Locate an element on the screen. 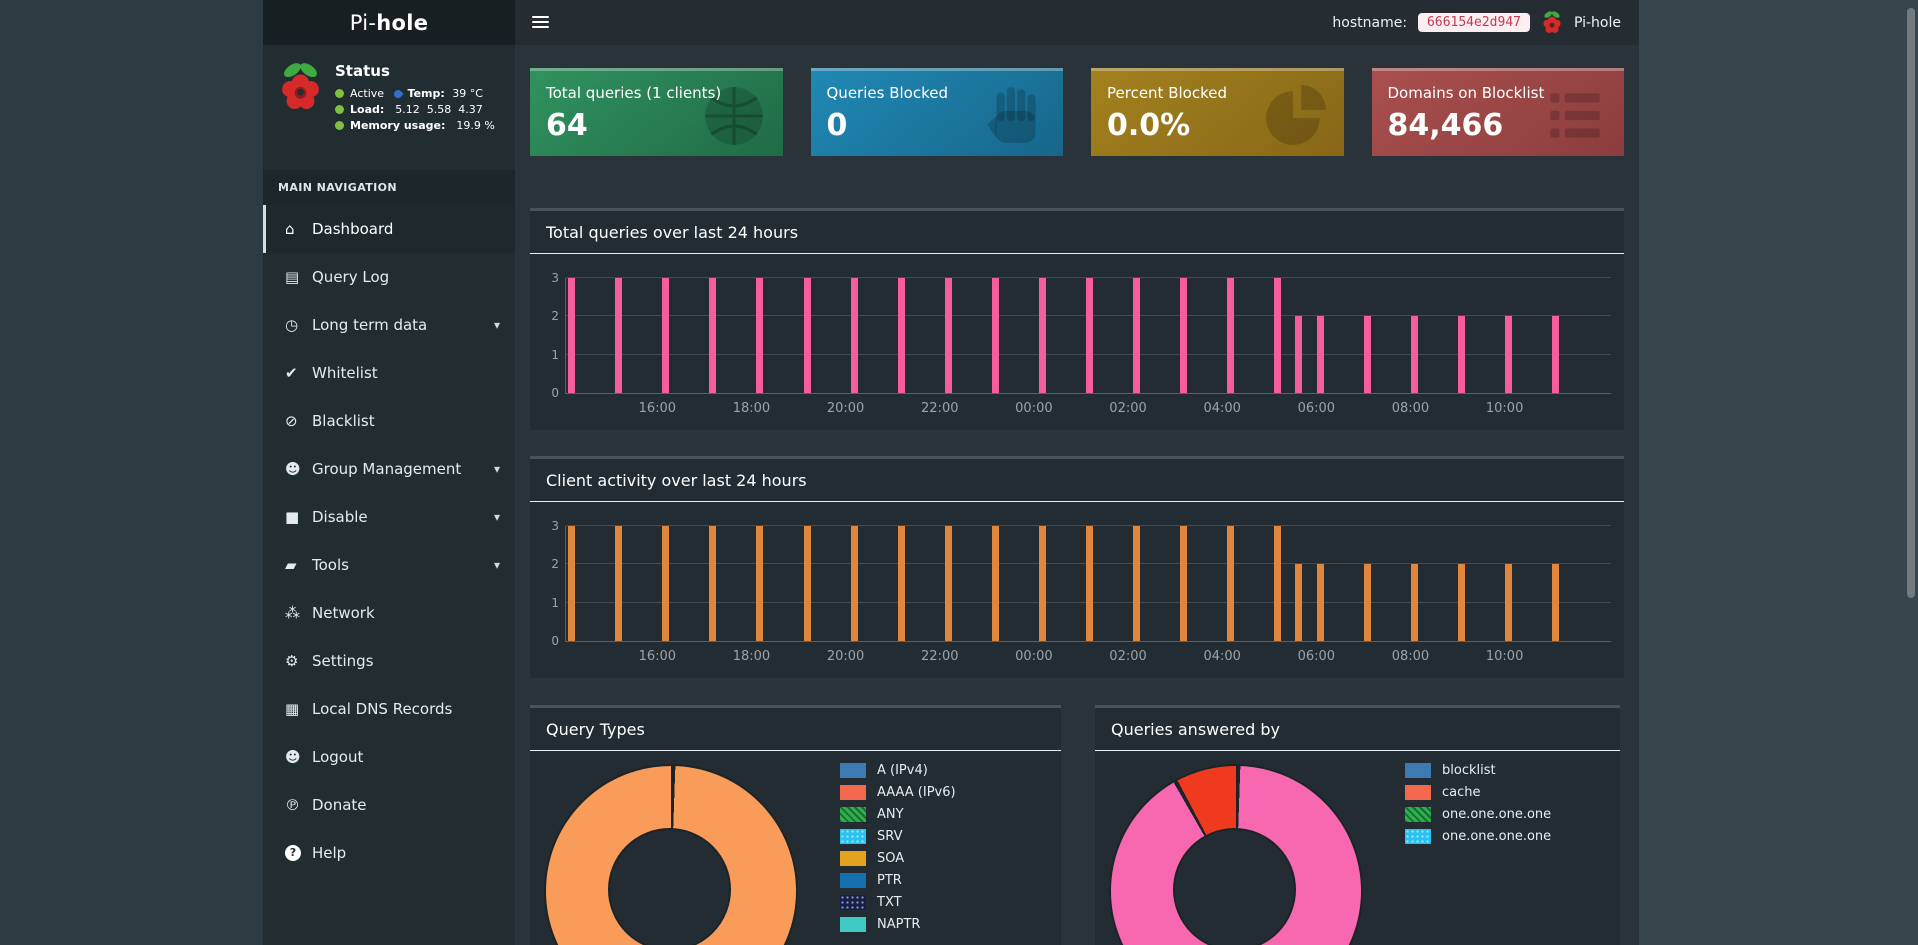 This screenshot has height=945, width=1918. legend-label: A (IPv4) is located at coordinates (902, 770).